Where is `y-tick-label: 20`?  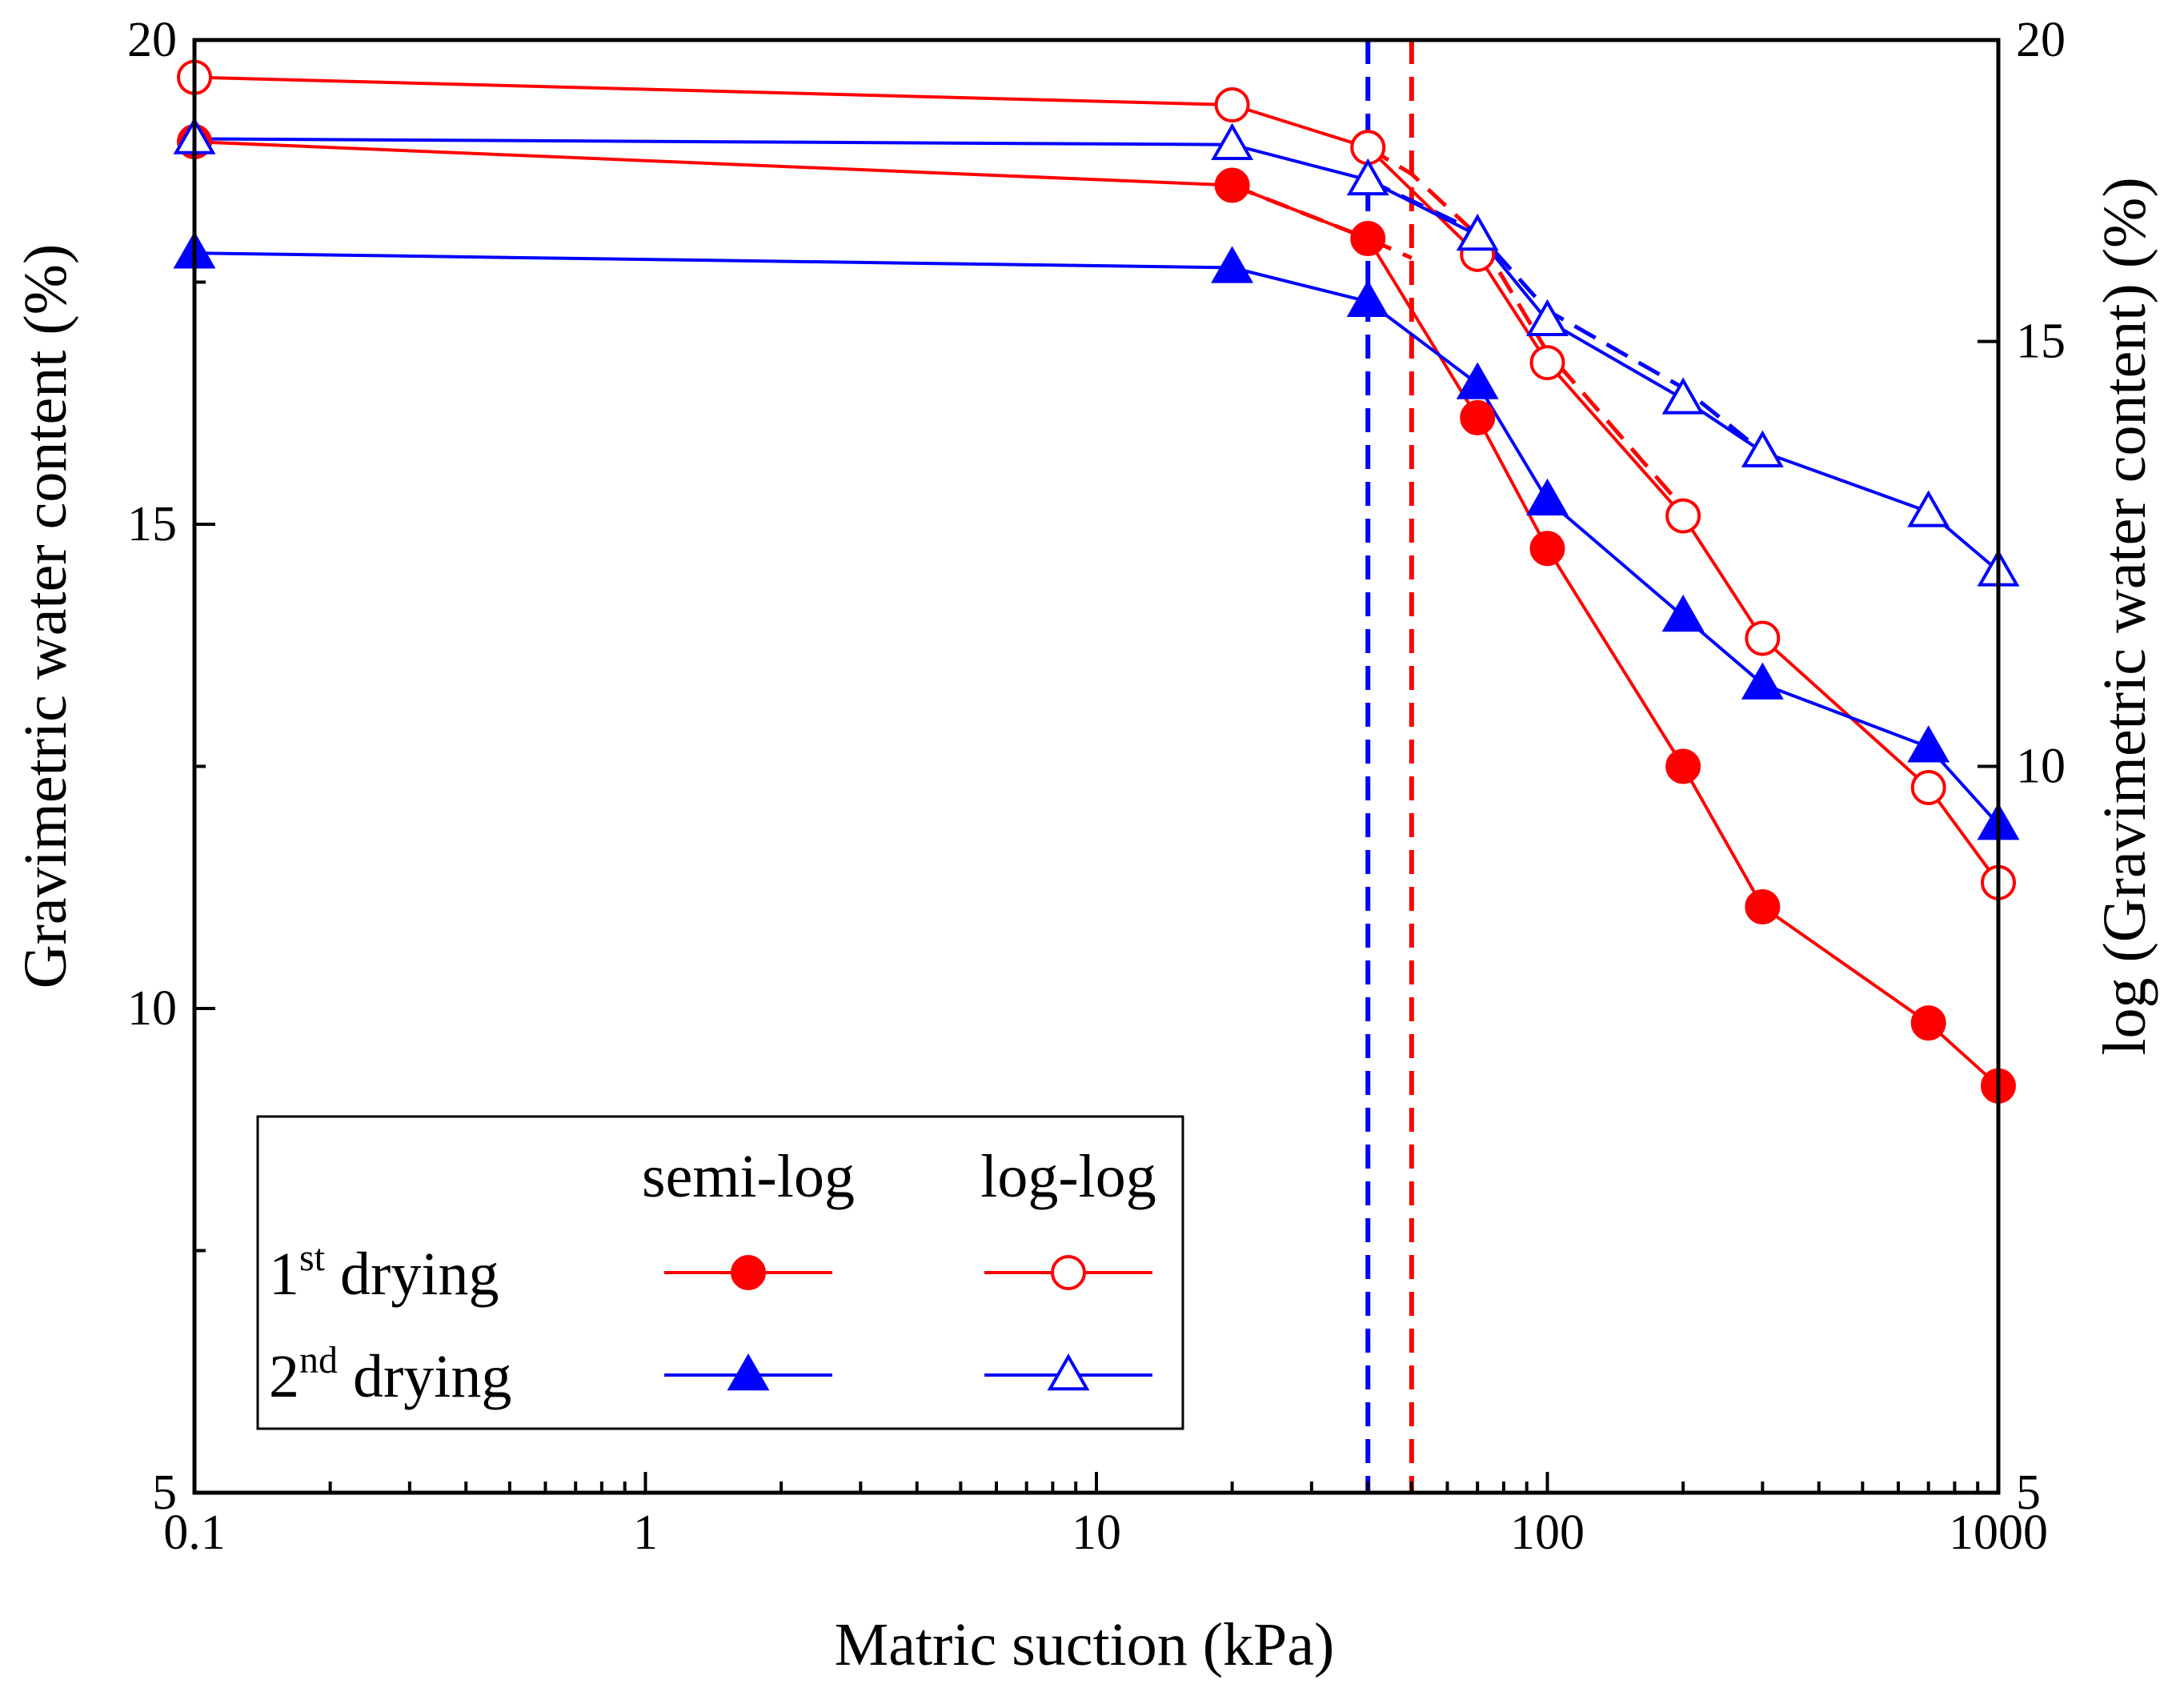 y-tick-label: 20 is located at coordinates (152, 40).